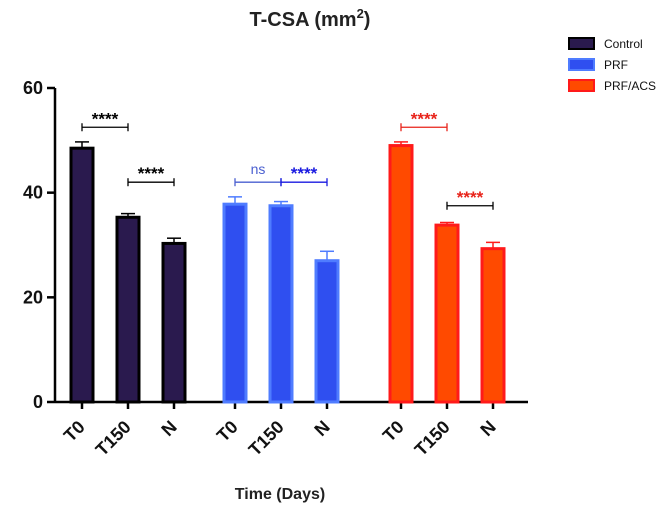  I want to click on y-tick-label: 60, so click(33, 88).